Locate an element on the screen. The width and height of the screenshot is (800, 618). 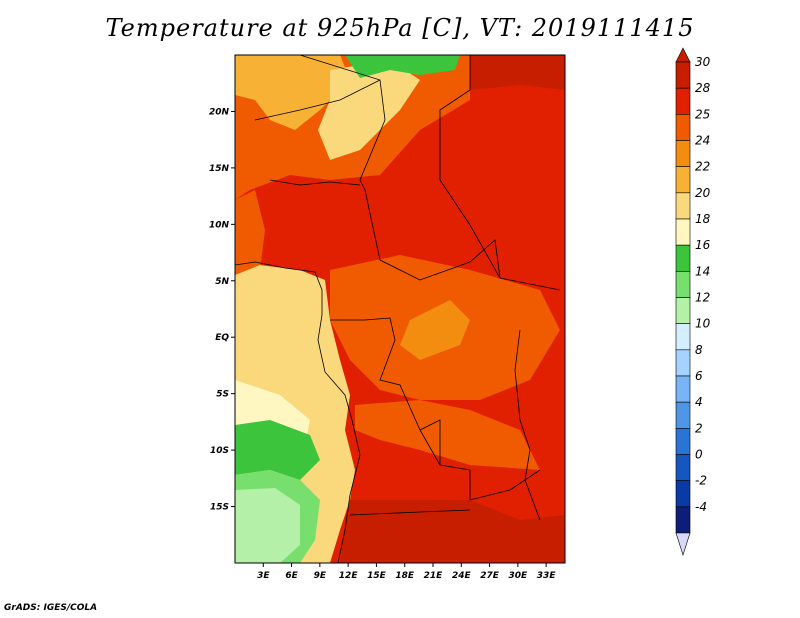
colorbar-label: 14 is located at coordinates (702, 271).